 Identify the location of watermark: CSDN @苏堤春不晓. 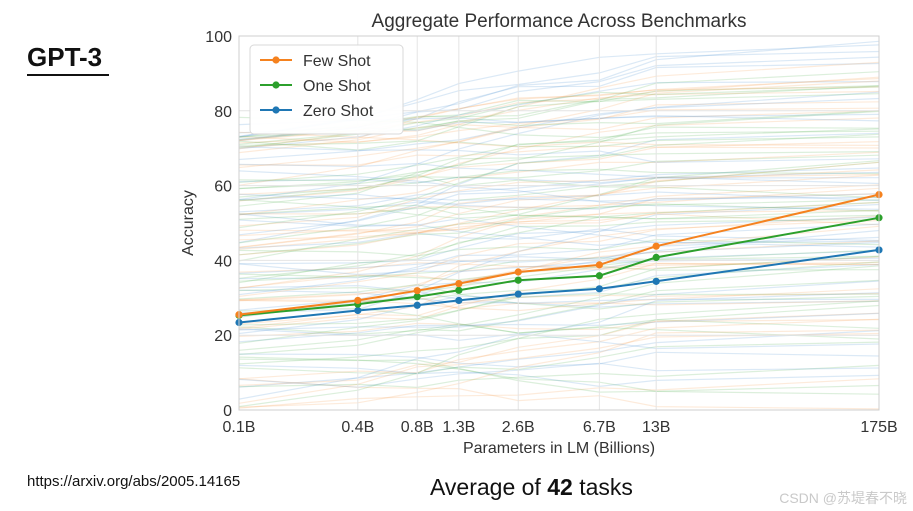
(843, 498).